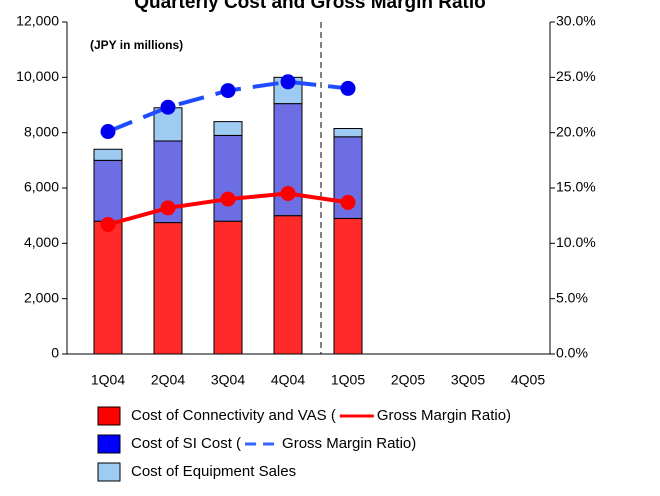 This screenshot has height=496, width=660. What do you see at coordinates (528, 380) in the screenshot?
I see `x-tick-label: 4Q05` at bounding box center [528, 380].